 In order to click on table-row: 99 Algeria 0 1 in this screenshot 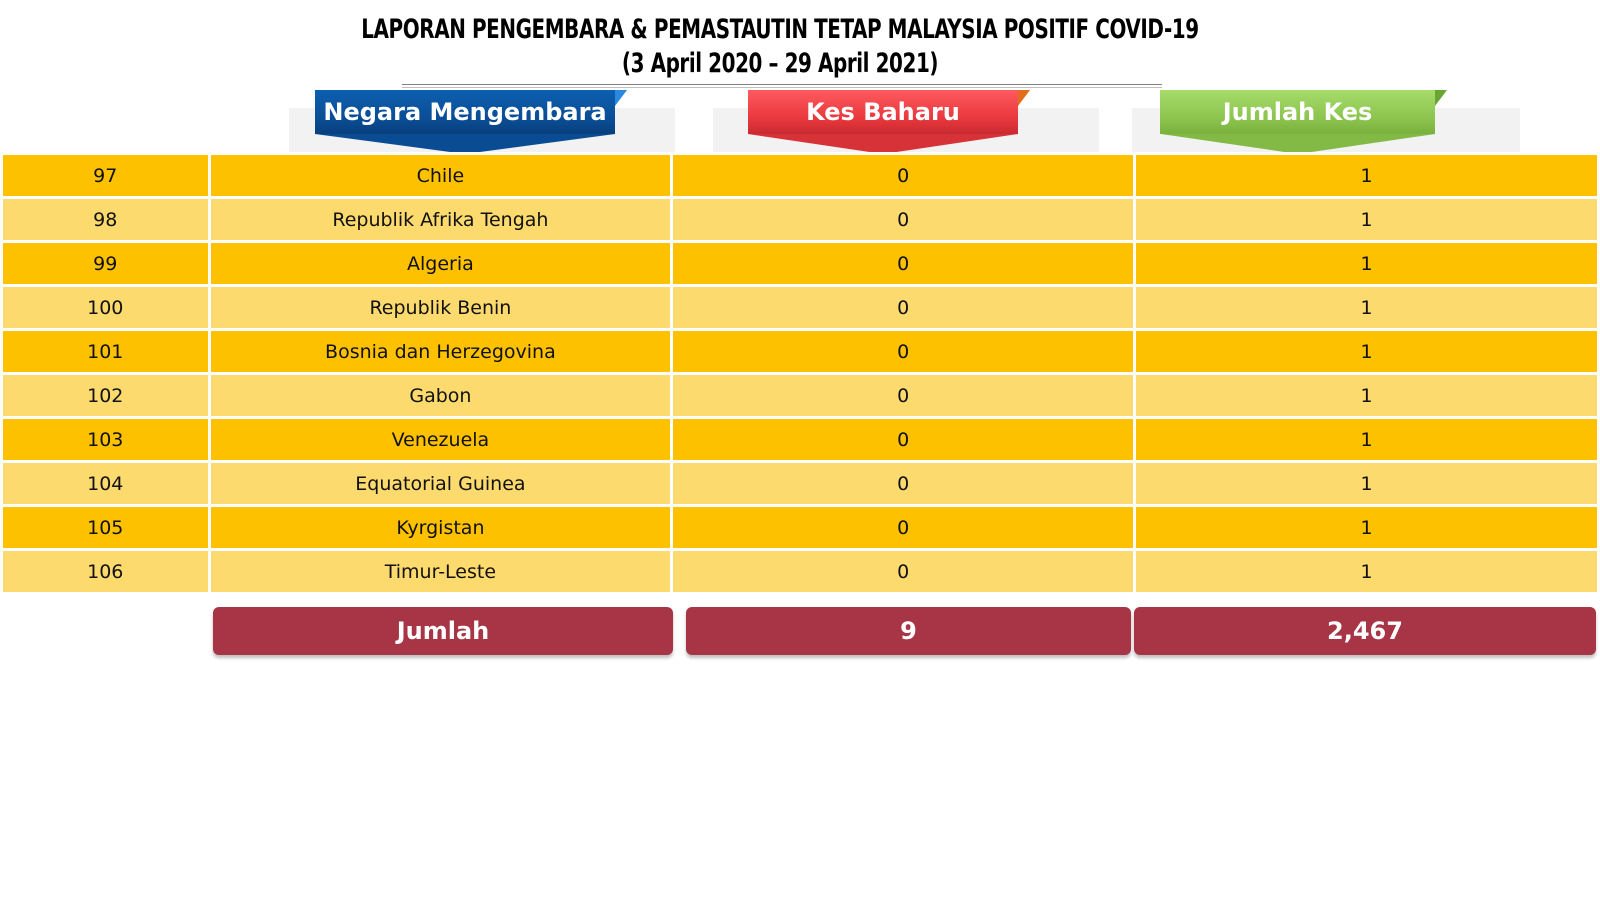, I will do `click(800, 263)`.